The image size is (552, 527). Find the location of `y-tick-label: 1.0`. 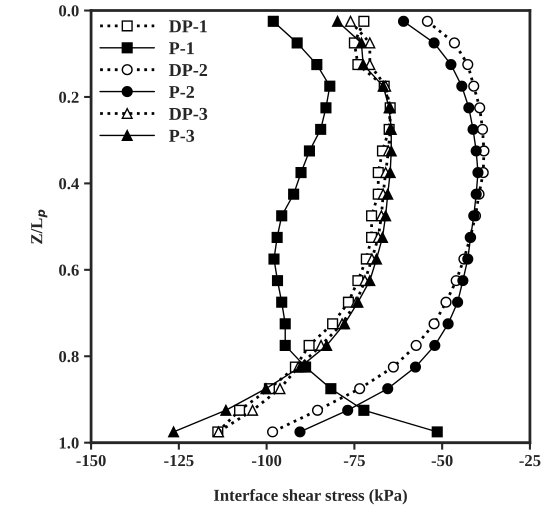

y-tick-label: 1.0 is located at coordinates (69, 443).